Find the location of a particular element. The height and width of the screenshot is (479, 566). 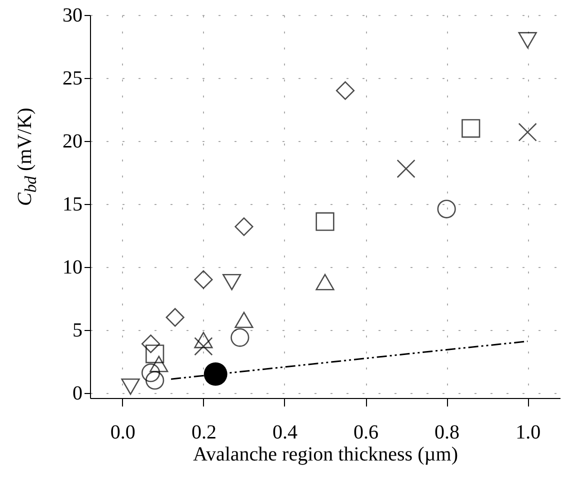

x-axis-title: Avalanche region thickness (µm) is located at coordinates (325, 455).